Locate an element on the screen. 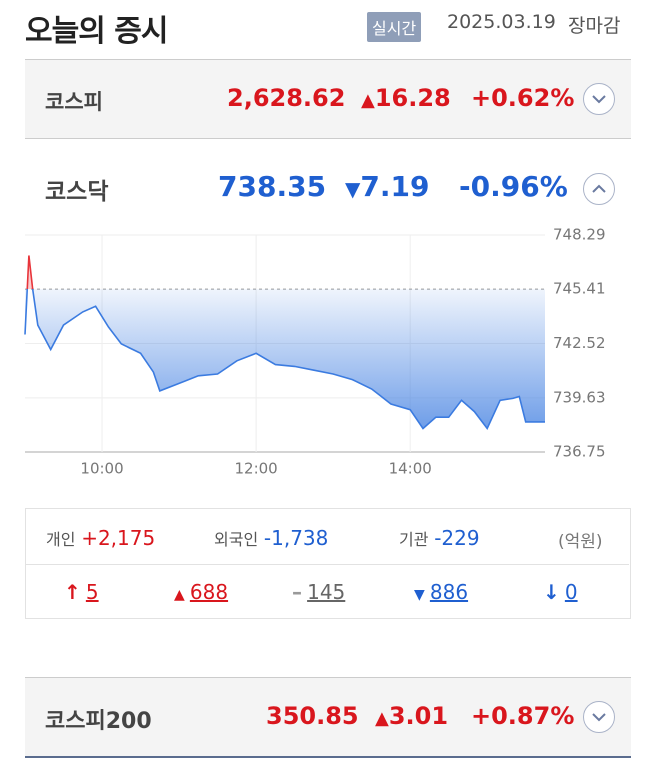 The image size is (654, 758). index-change: ▼7.19 is located at coordinates (387, 186).